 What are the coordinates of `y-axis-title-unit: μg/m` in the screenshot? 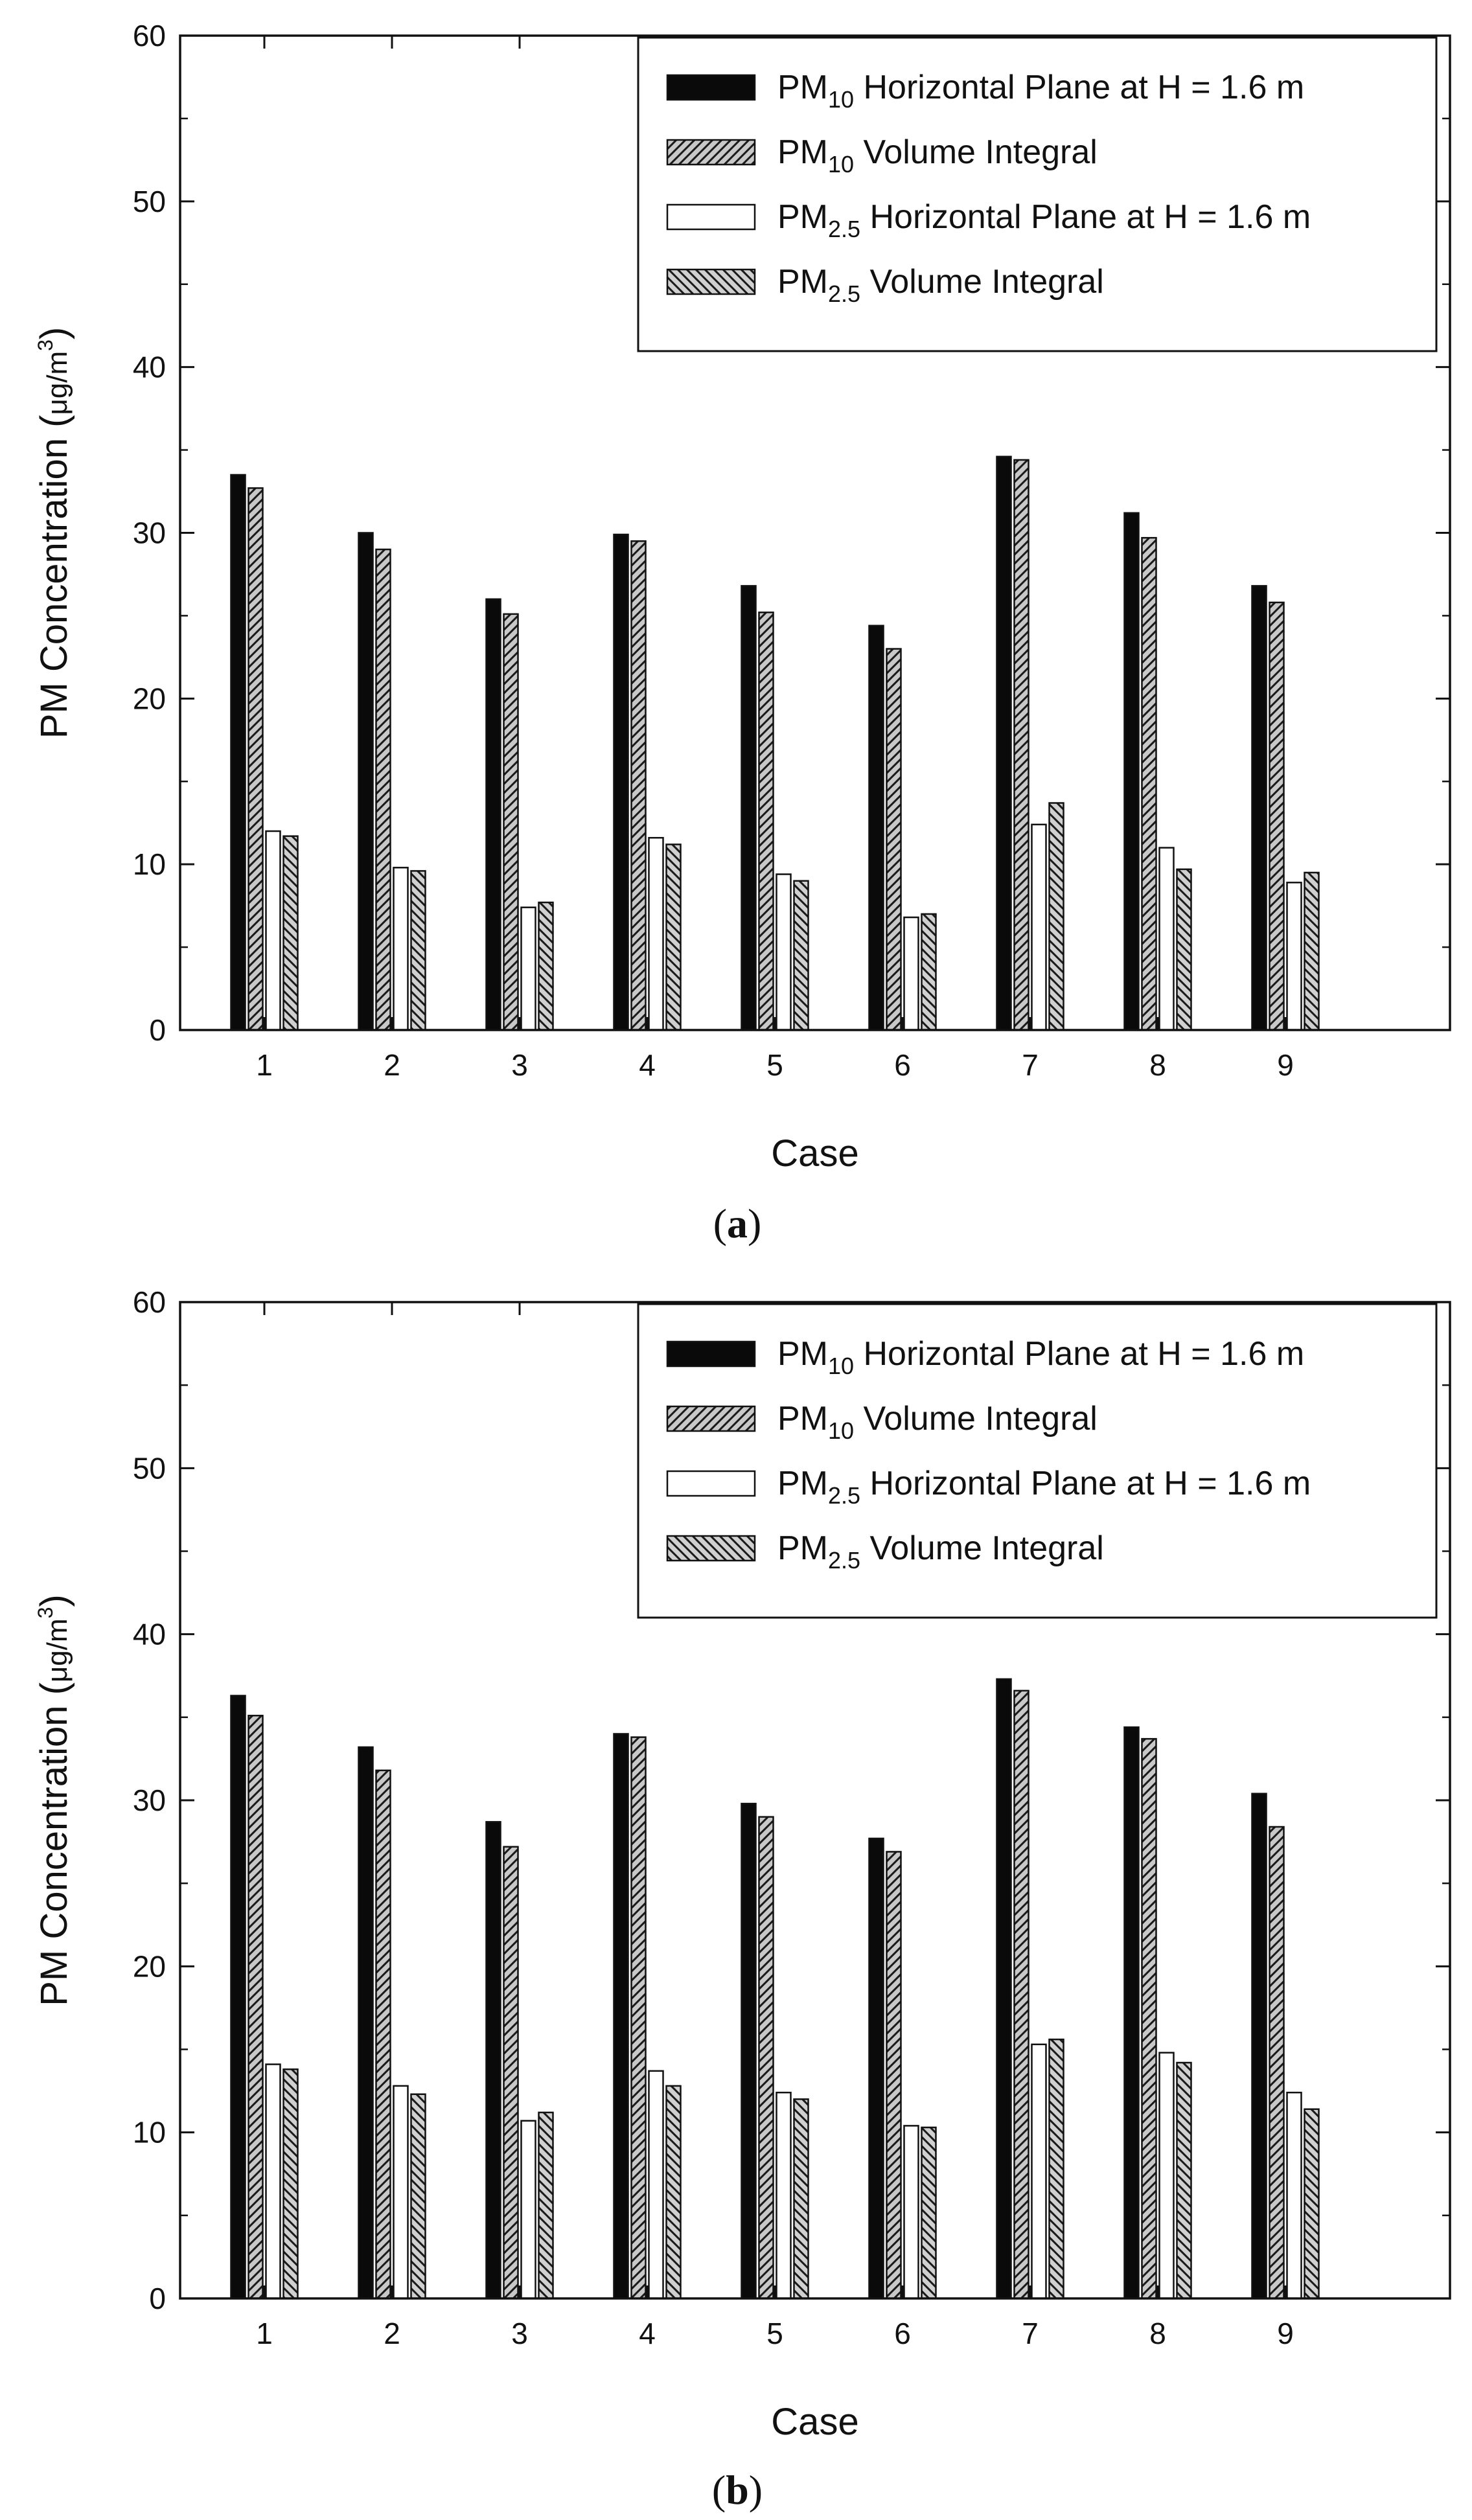 It's located at (57, 383).